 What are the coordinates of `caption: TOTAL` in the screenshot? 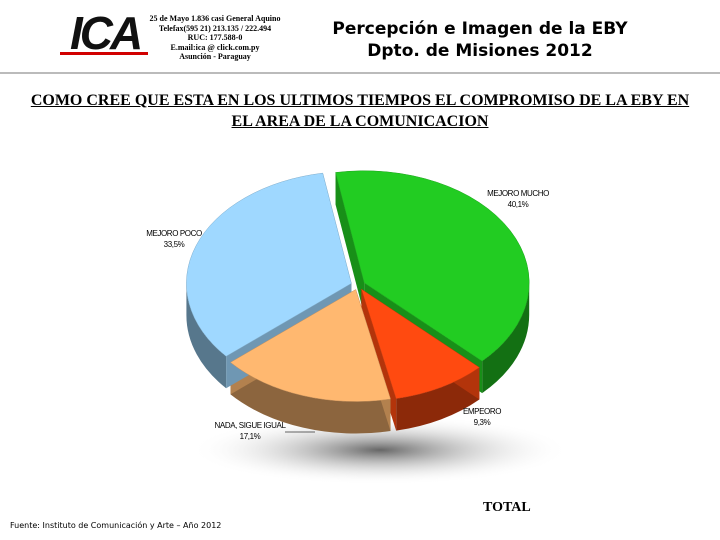 It's located at (507, 507).